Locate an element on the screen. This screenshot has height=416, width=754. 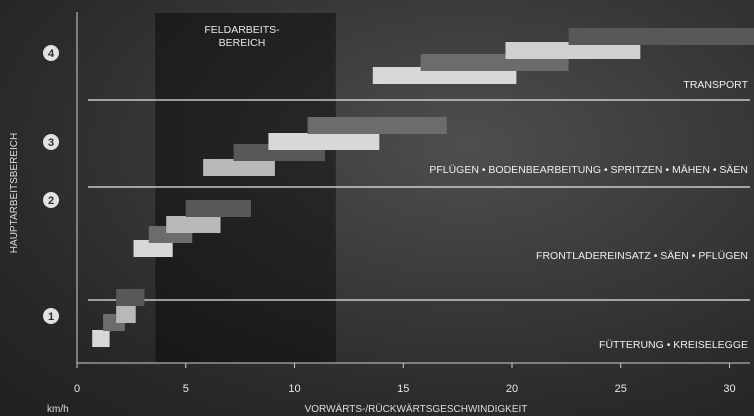
field-work-label-line1: FELDARBEITS- is located at coordinates (242, 30).